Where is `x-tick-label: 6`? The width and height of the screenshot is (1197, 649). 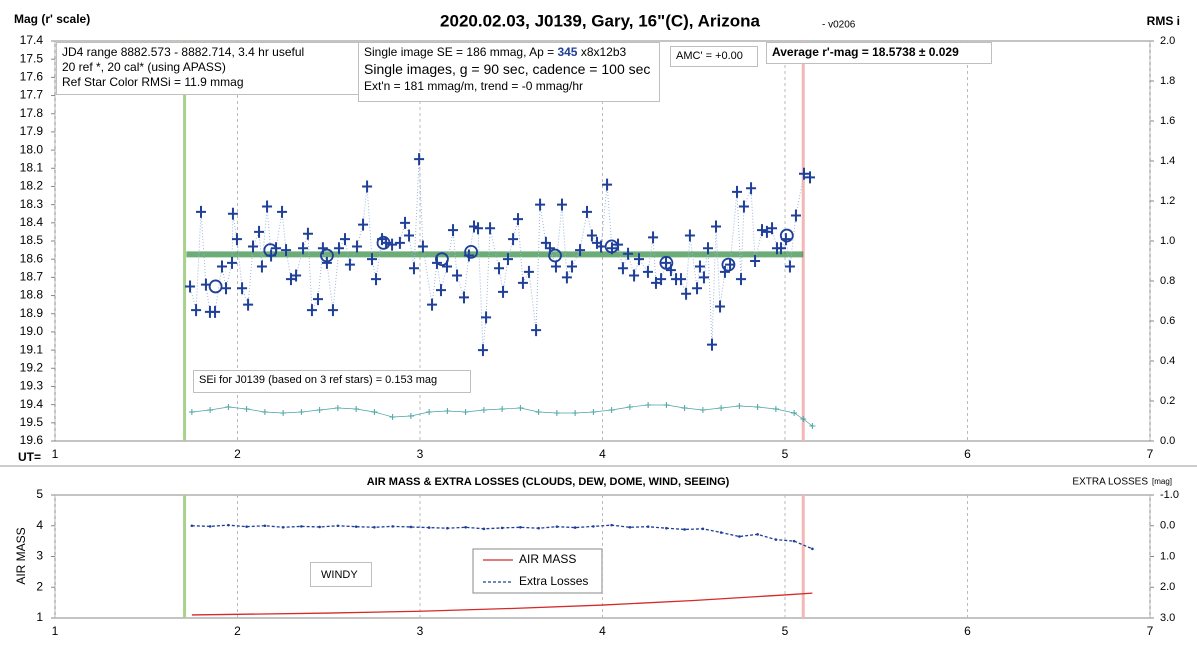
x-tick-label: 6 is located at coordinates (967, 454).